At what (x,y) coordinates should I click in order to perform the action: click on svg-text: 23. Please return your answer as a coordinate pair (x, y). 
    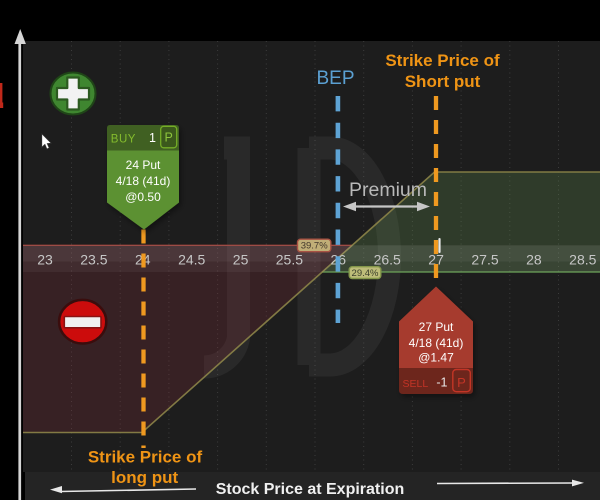
    Looking at the image, I should click on (45, 260).